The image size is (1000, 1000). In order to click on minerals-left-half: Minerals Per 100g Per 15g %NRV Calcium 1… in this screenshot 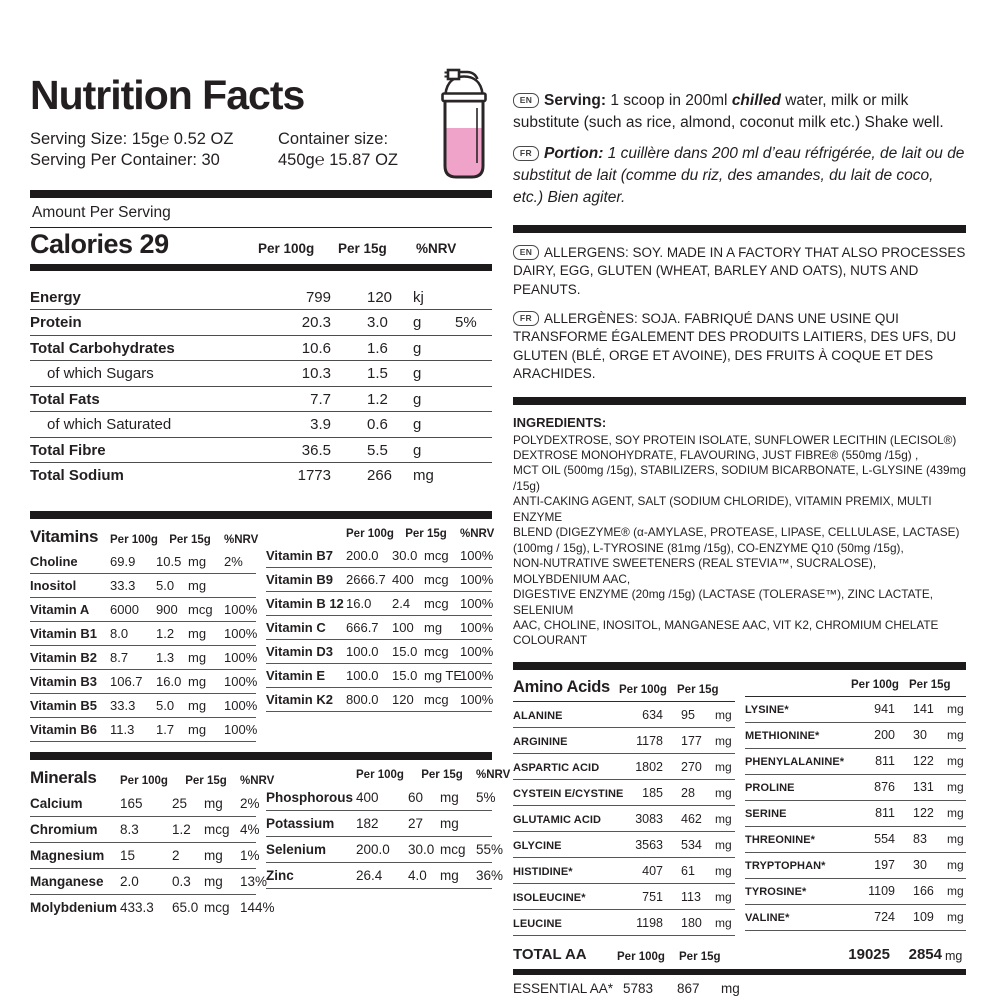, I will do `click(152, 840)`.